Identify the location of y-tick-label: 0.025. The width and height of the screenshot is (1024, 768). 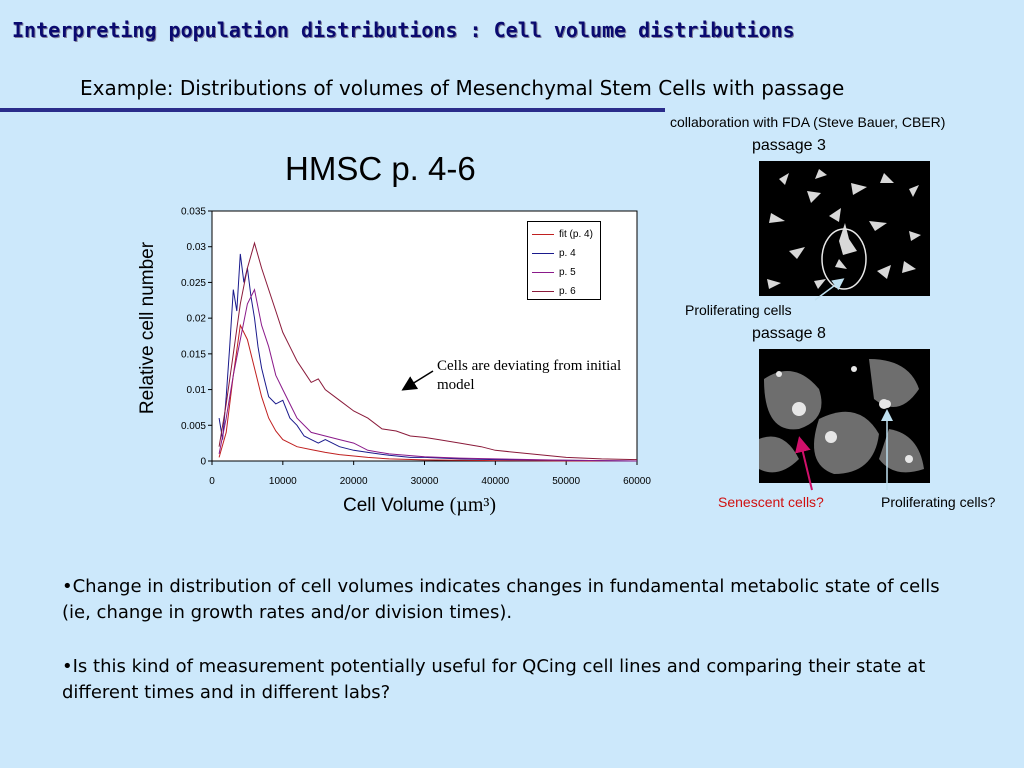
(193, 283).